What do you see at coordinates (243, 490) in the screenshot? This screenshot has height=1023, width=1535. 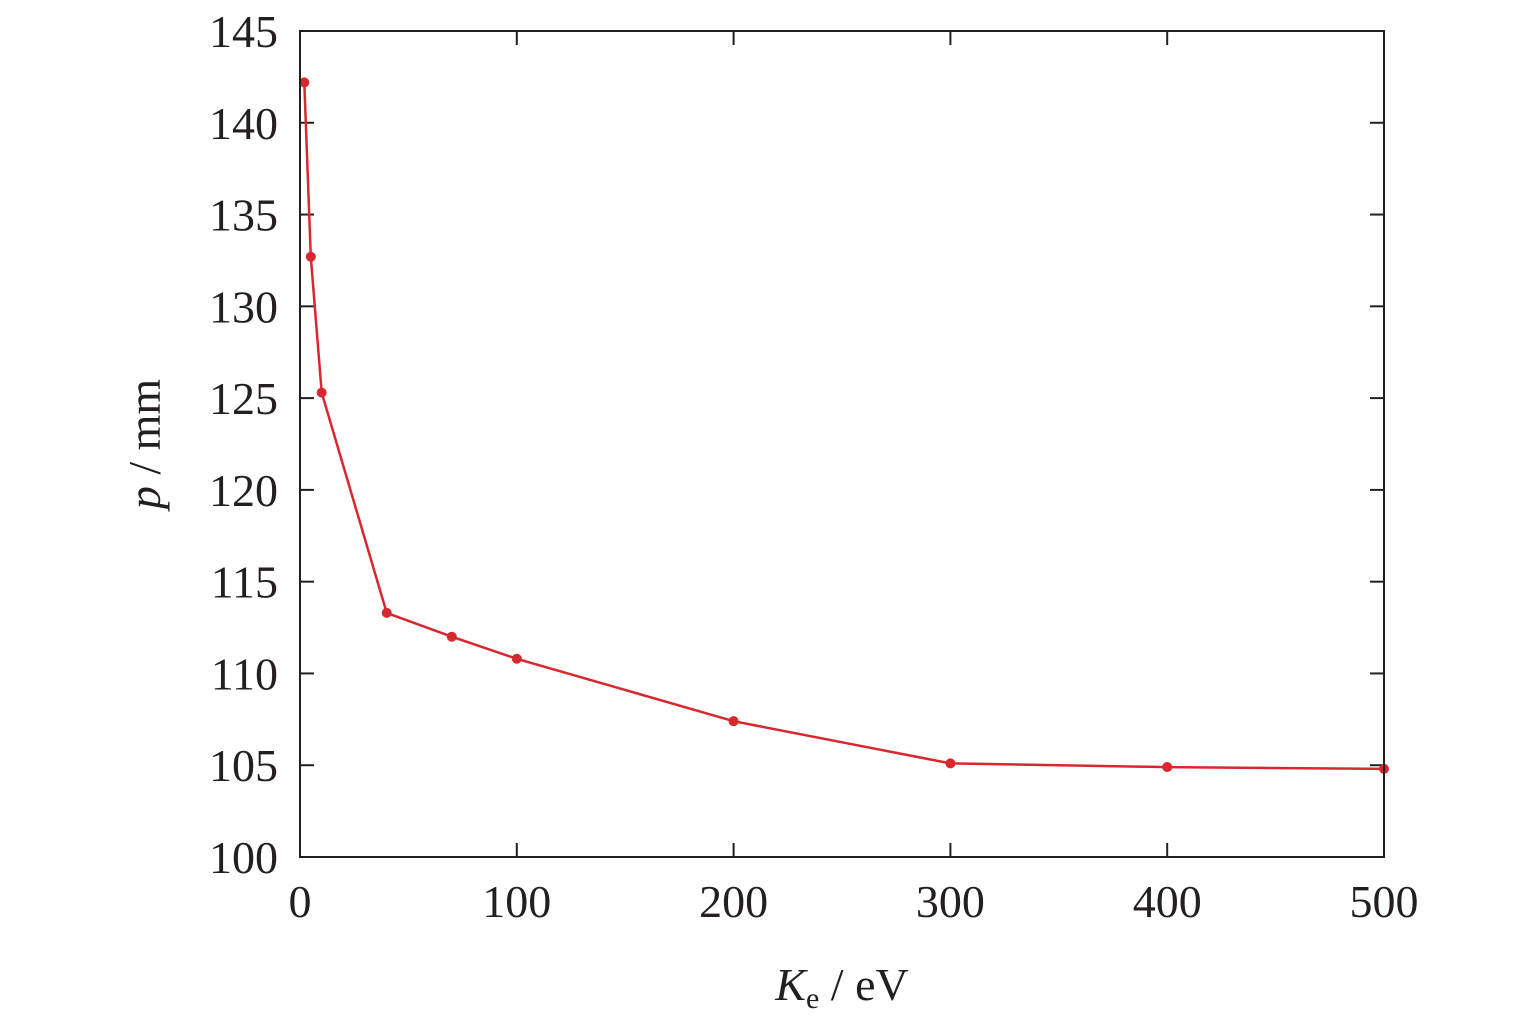 I see `y-tick-label: 120` at bounding box center [243, 490].